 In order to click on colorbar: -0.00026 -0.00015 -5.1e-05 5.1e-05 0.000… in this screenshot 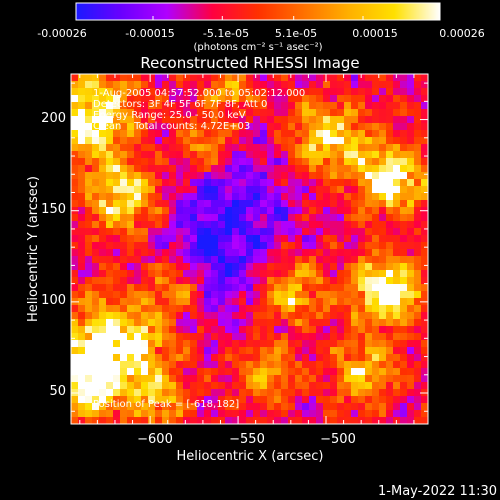, I will do `click(261, 27)`.